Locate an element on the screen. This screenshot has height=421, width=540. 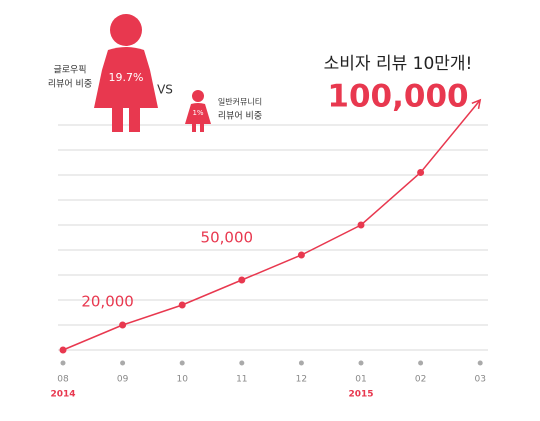
headline: 소비자 리뷰 10만개! is located at coordinates (398, 64).